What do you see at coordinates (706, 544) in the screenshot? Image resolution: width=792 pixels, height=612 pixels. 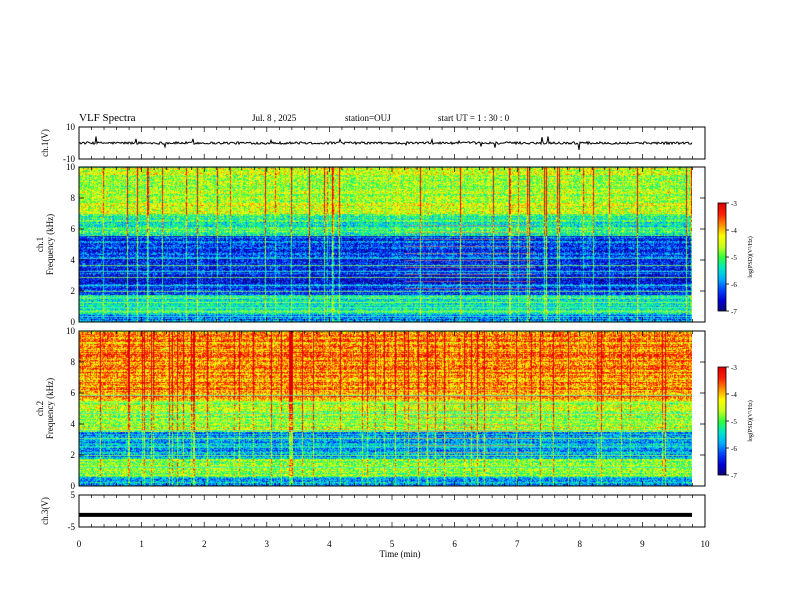 I see `x-tick-label: 10` at bounding box center [706, 544].